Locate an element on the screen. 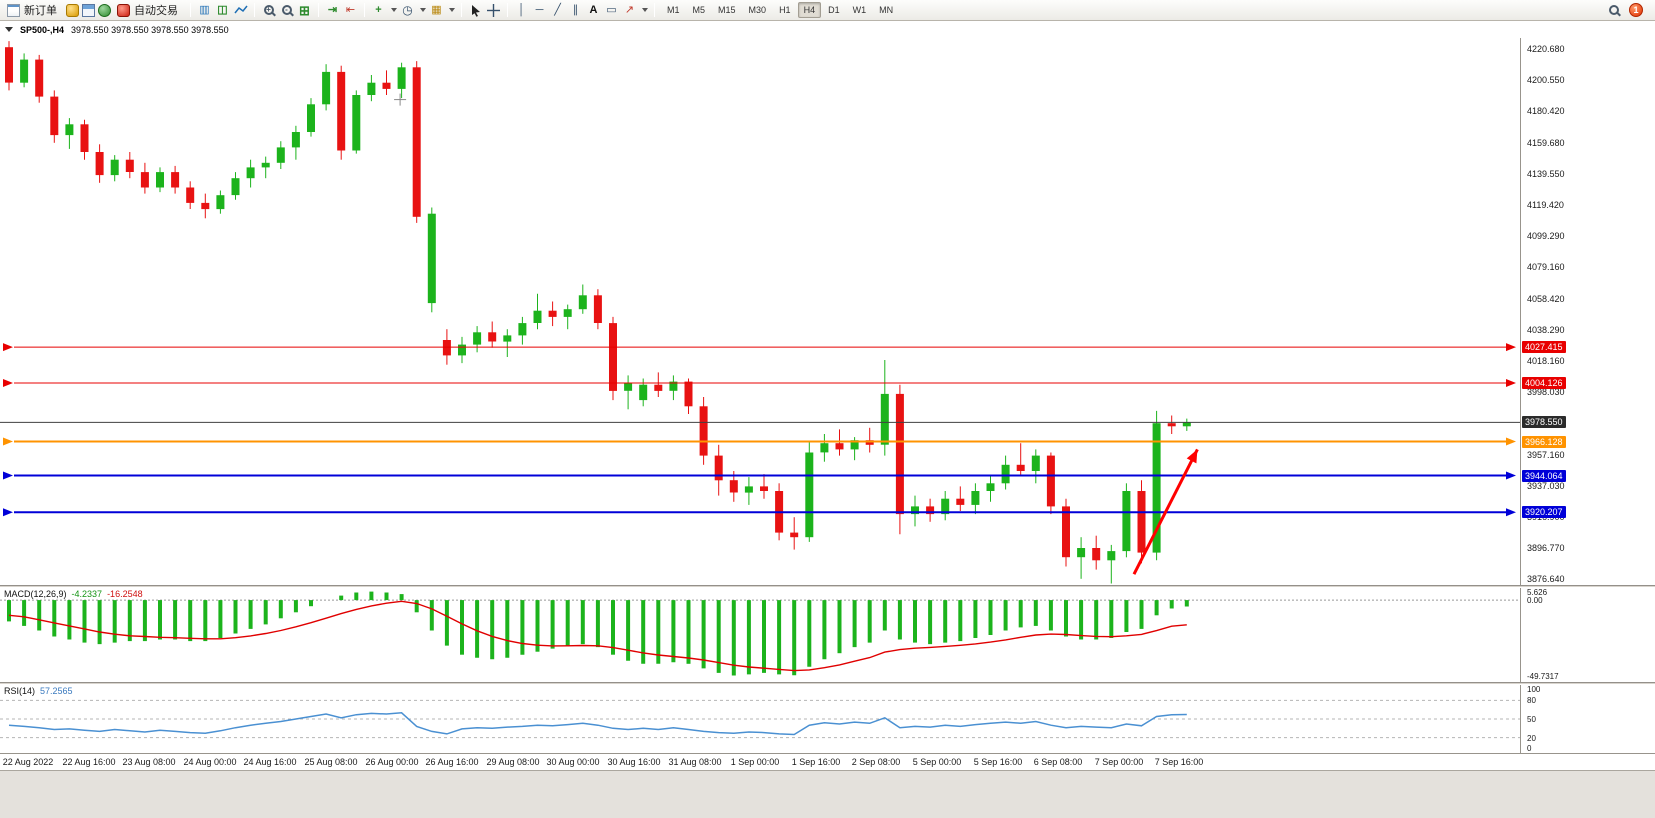 Image resolution: width=1655 pixels, height=818 pixels. price-tick: 4079.160 is located at coordinates (1546, 267).